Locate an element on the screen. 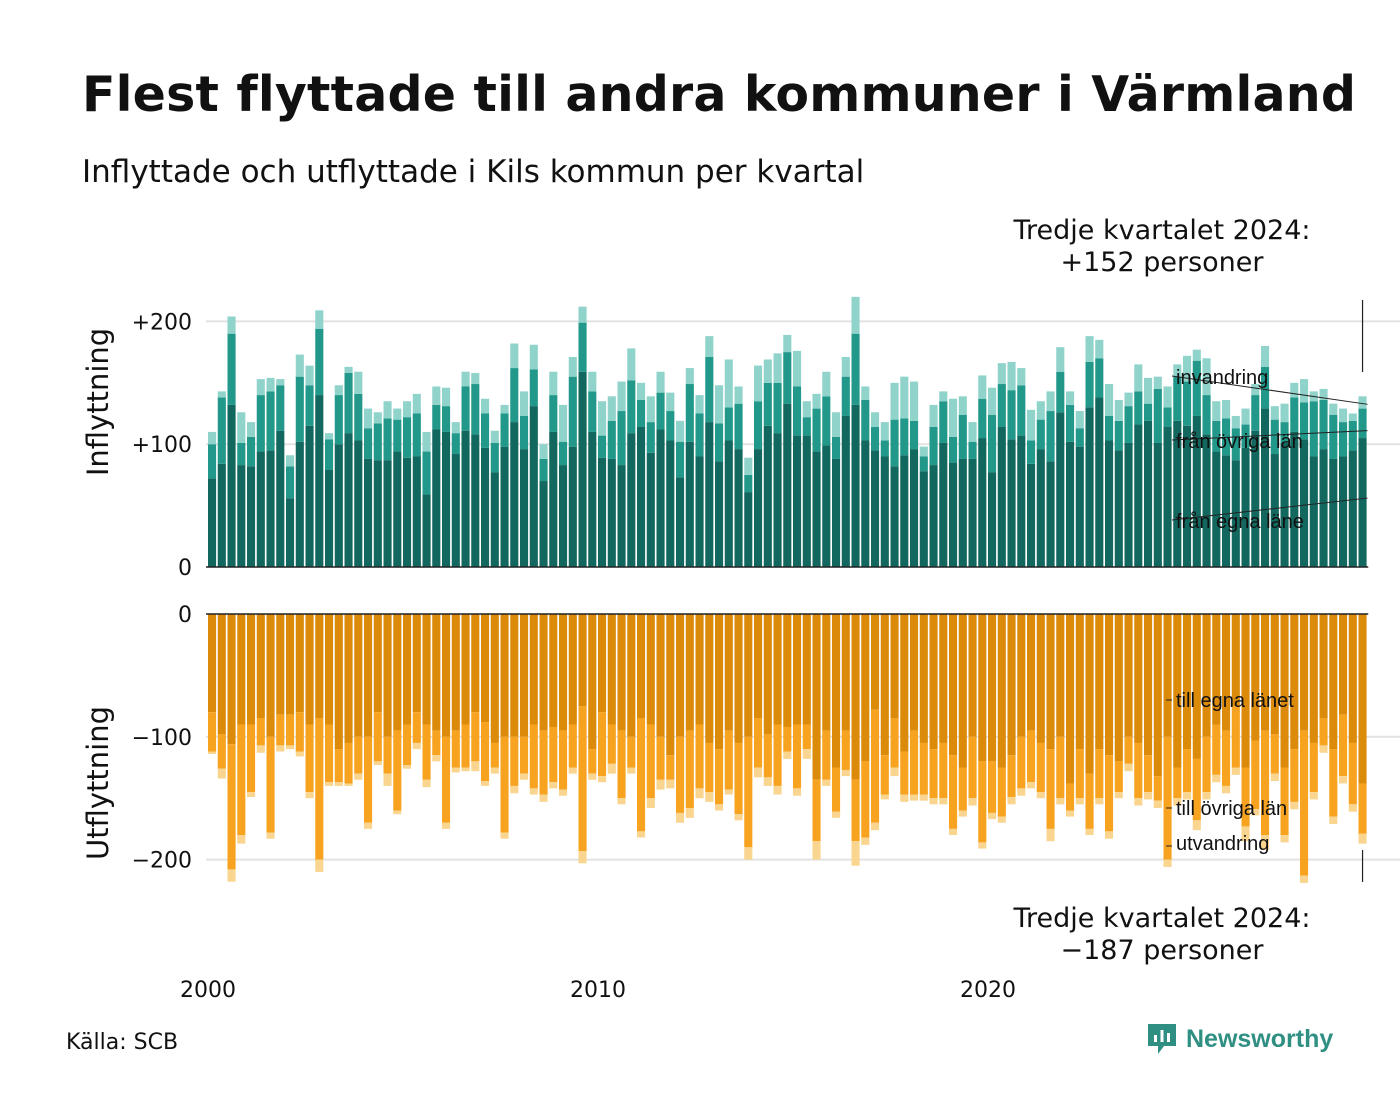  newsworthy-logo: Newsworthy is located at coordinates (1239, 1039).